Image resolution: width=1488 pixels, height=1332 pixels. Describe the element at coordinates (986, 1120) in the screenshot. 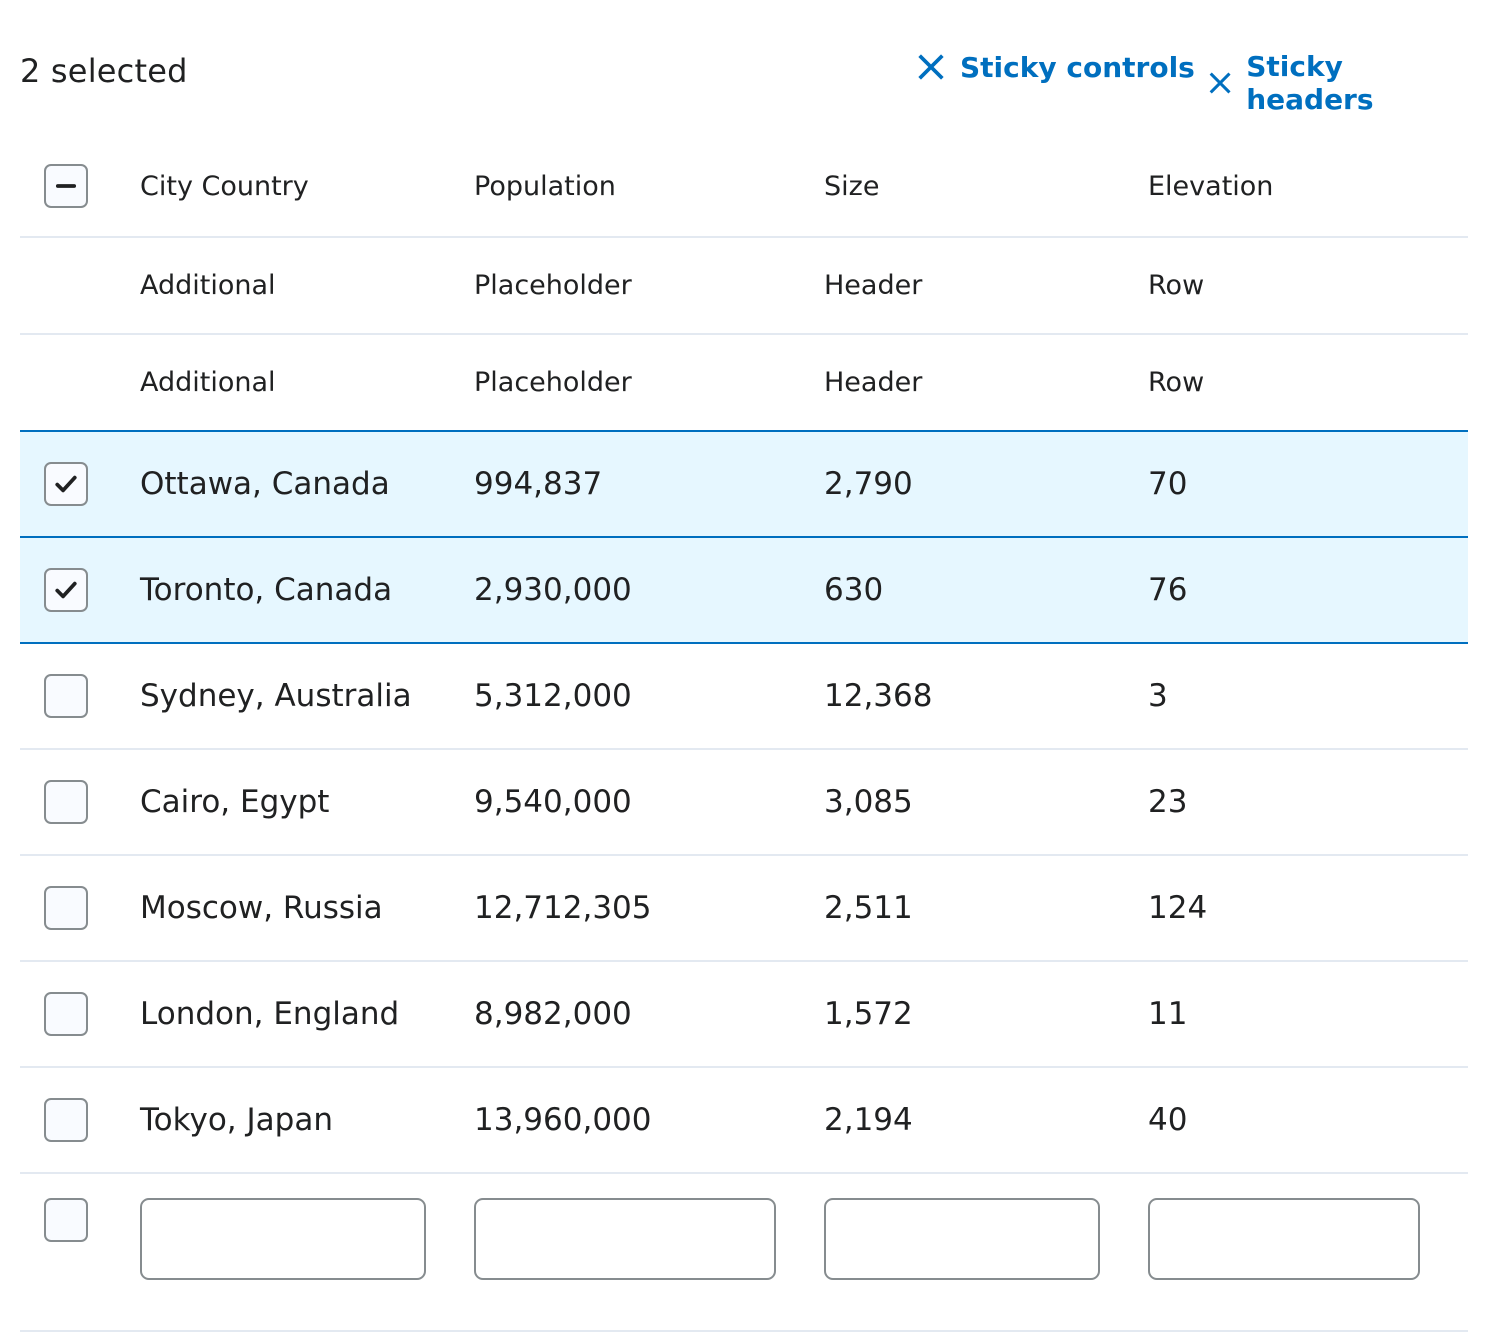

I see `cell-size: 2,194` at that location.